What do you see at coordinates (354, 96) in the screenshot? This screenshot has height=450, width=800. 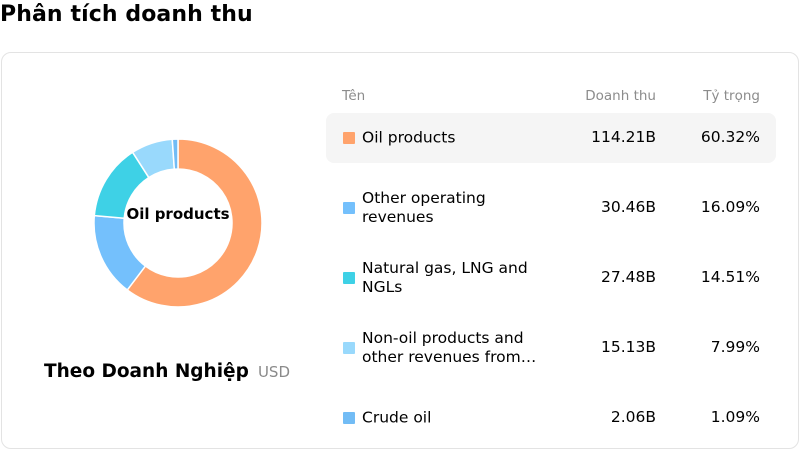 I see `header-name: Tên` at bounding box center [354, 96].